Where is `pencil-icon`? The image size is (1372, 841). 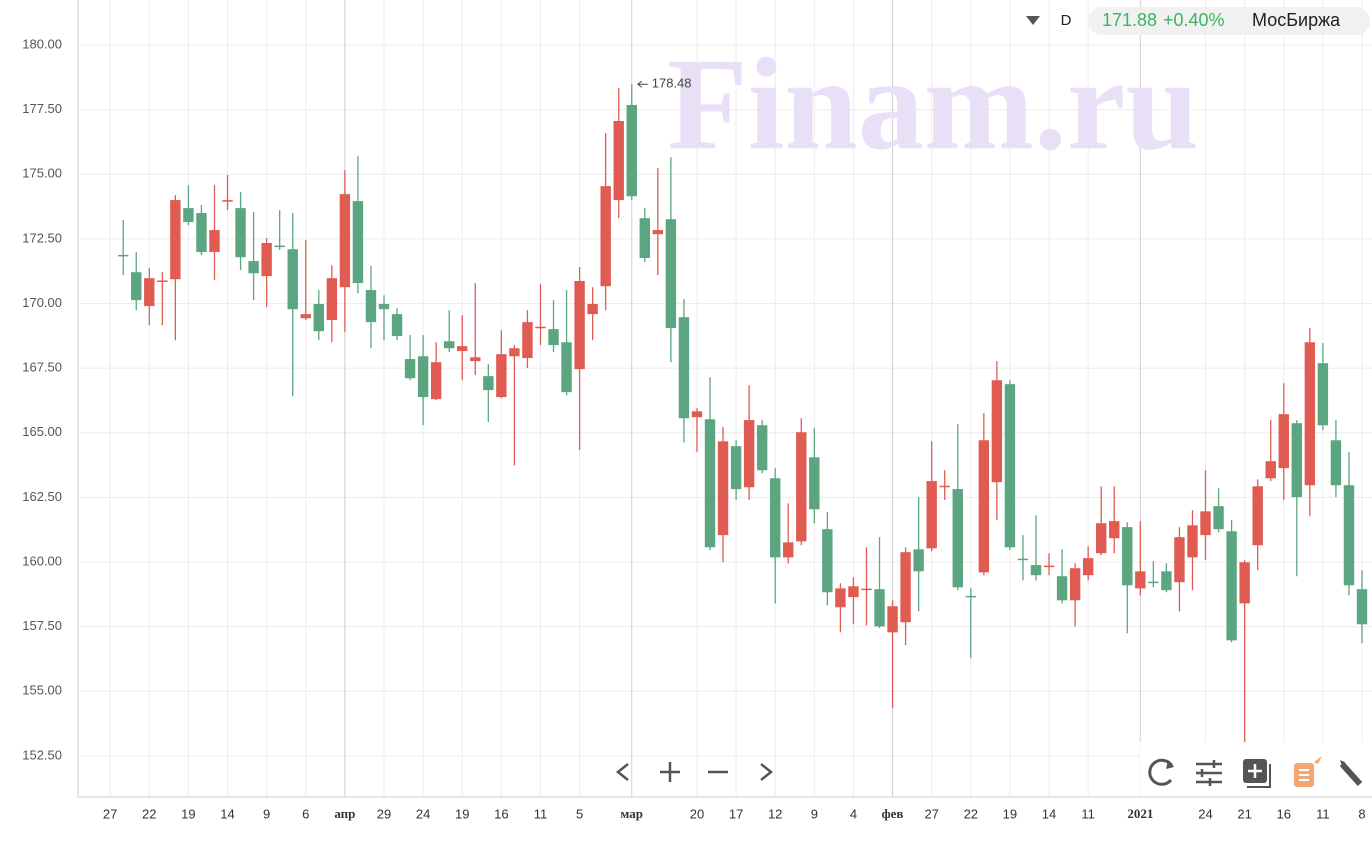
pencil-icon is located at coordinates (1351, 774).